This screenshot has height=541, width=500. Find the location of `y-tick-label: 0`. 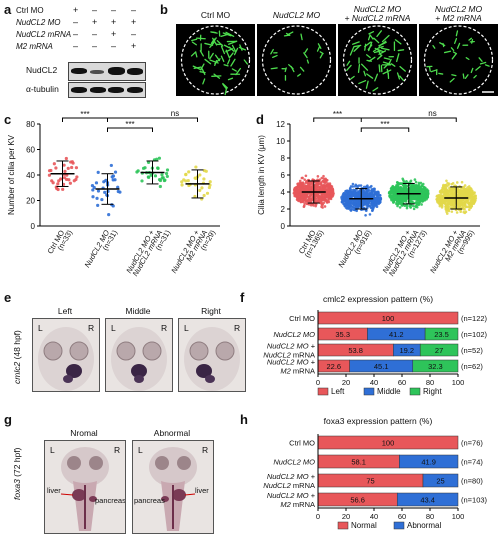

y-tick-label: 0 is located at coordinates (33, 226).